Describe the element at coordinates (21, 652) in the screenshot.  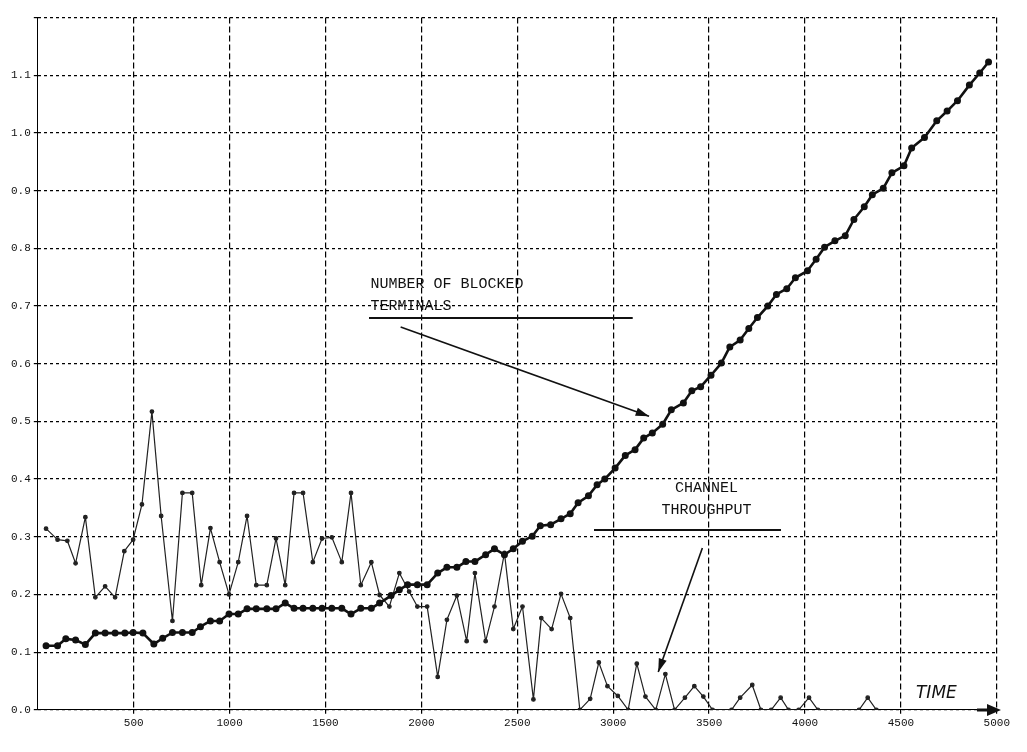
I see `y-tick-label: 0.1` at that location.